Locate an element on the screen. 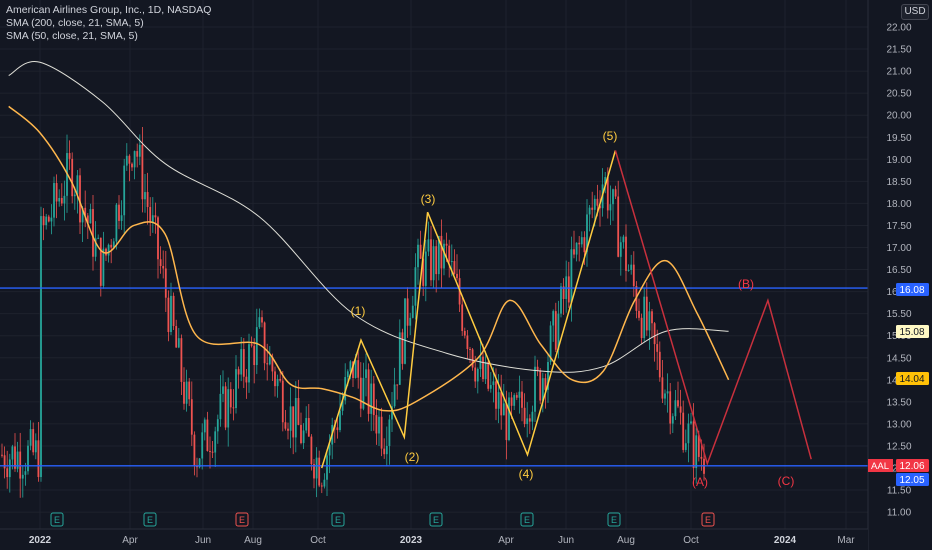 The height and width of the screenshot is (550, 932). indicator-sma-50: SMA (50, close, 21, SMA, 5) is located at coordinates (72, 36).